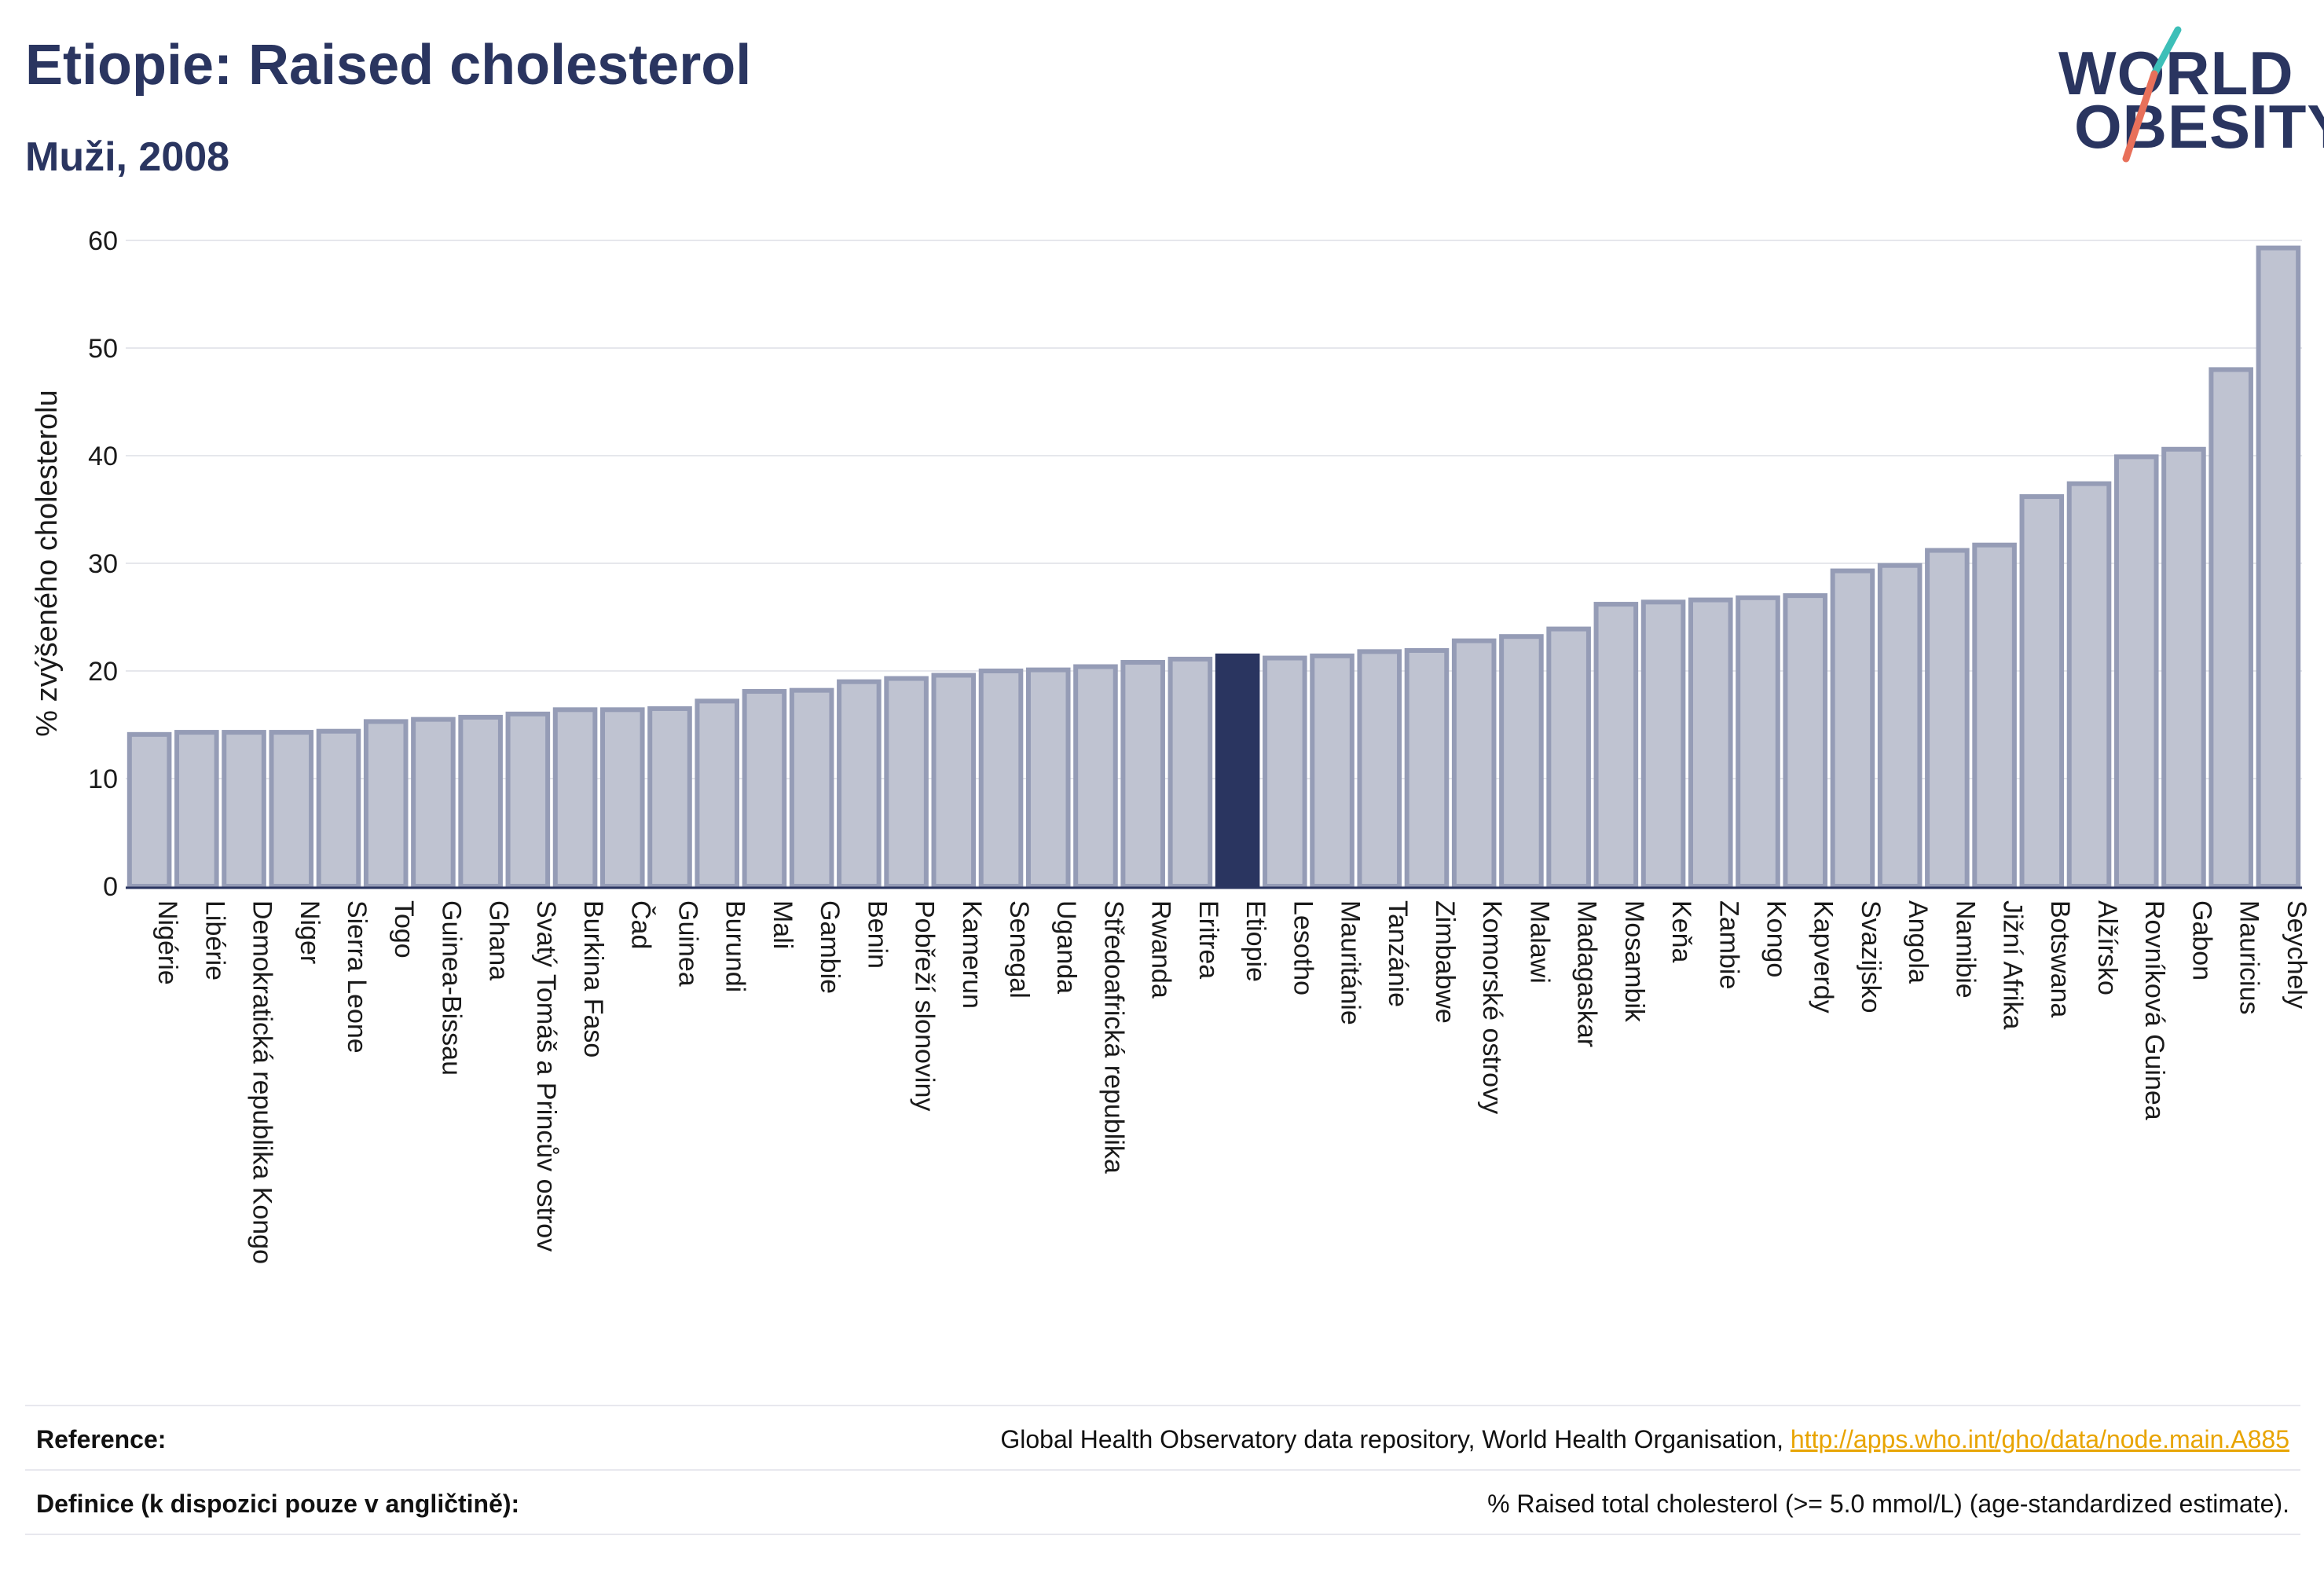 This screenshot has width=2324, height=1576. I want to click on y-tick-label: 20, so click(103, 672).